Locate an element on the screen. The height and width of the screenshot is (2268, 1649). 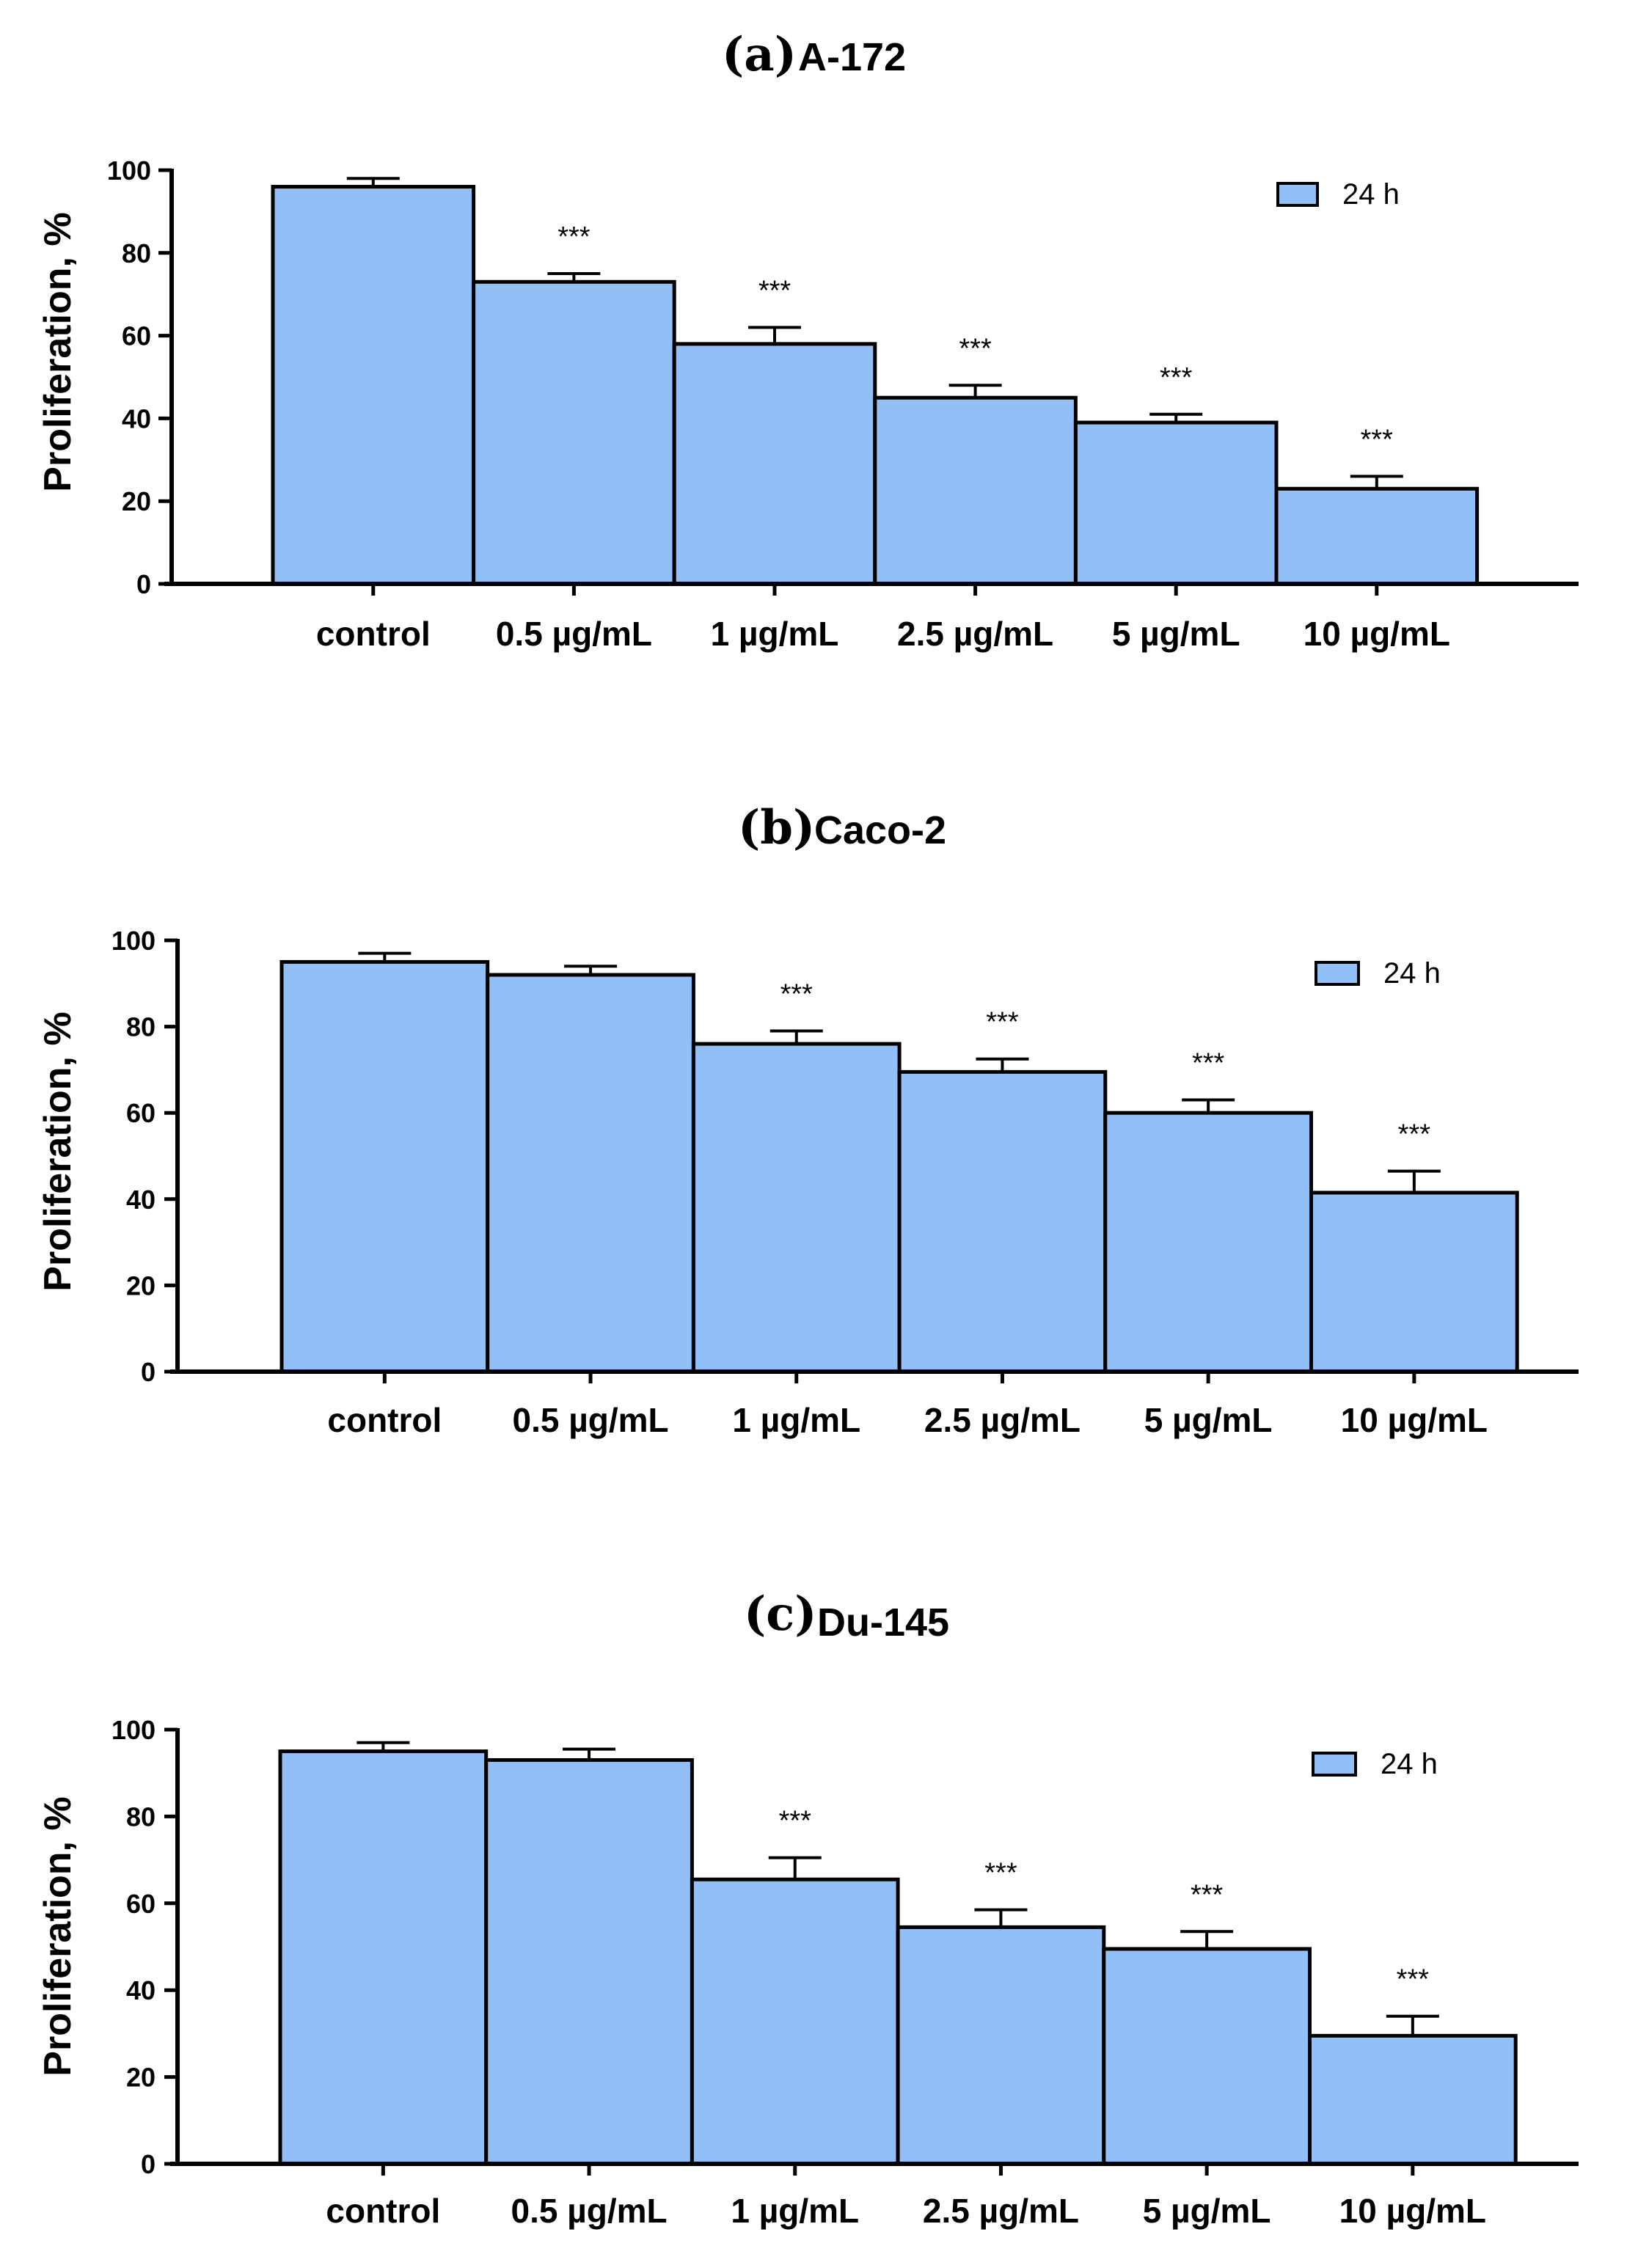
panel-letter: (b) is located at coordinates (776, 828).